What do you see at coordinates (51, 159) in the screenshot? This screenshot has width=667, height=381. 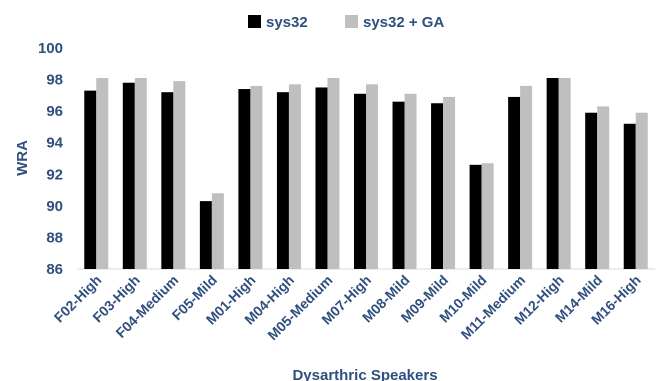 I see `y-axis-ticks: 86 88 90 92 94 96 98 100` at bounding box center [51, 159].